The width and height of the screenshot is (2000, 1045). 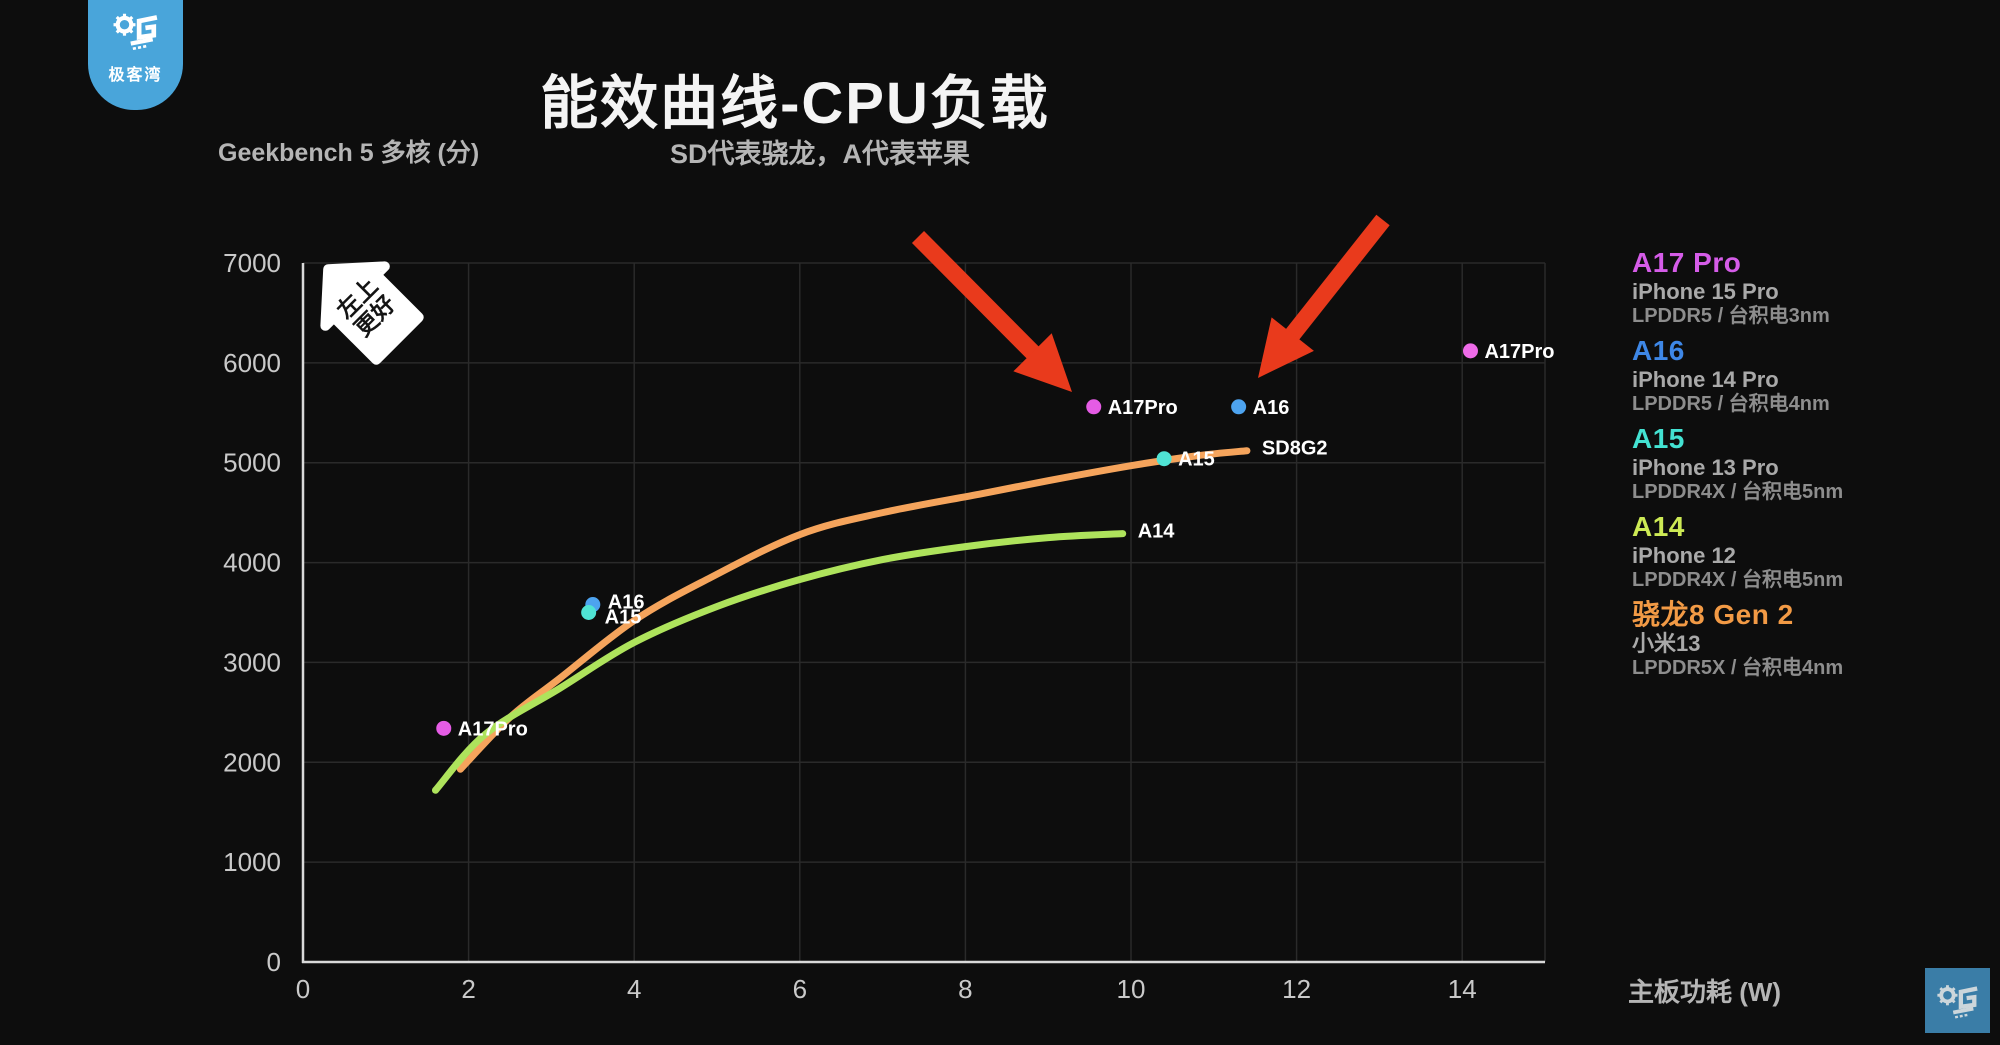 I want to click on x-tick-label: 0, so click(x=303, y=989).